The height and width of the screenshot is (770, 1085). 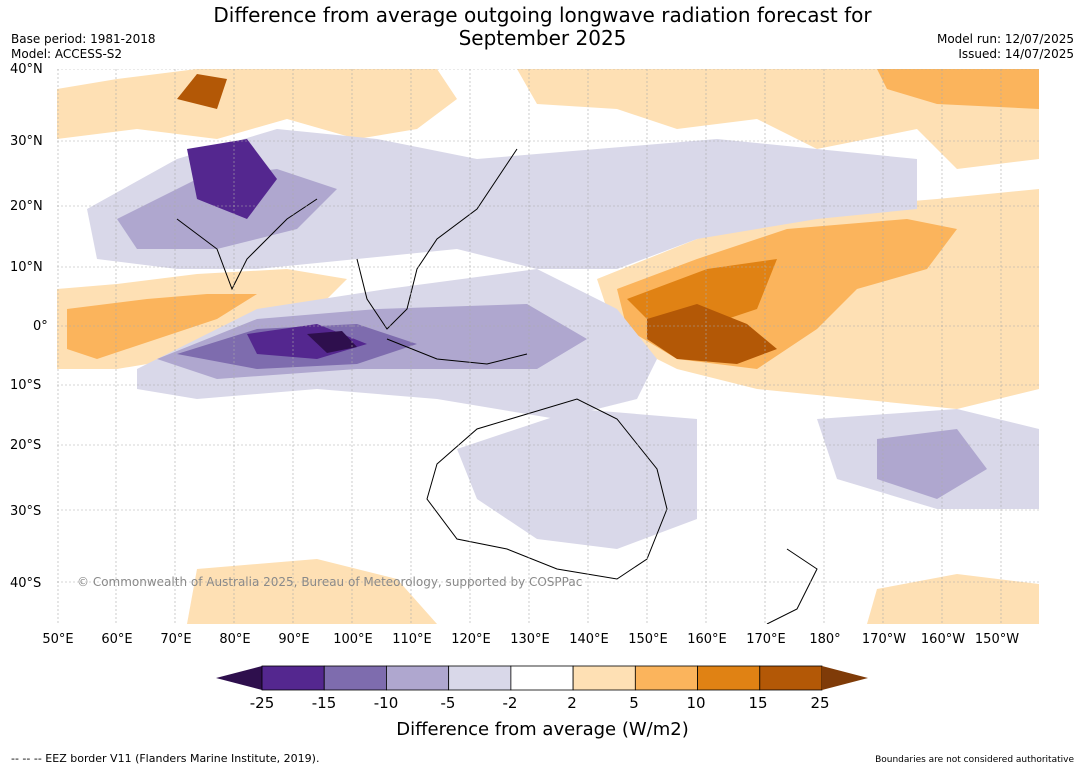 What do you see at coordinates (117, 639) in the screenshot?
I see `lon-label: 60°E` at bounding box center [117, 639].